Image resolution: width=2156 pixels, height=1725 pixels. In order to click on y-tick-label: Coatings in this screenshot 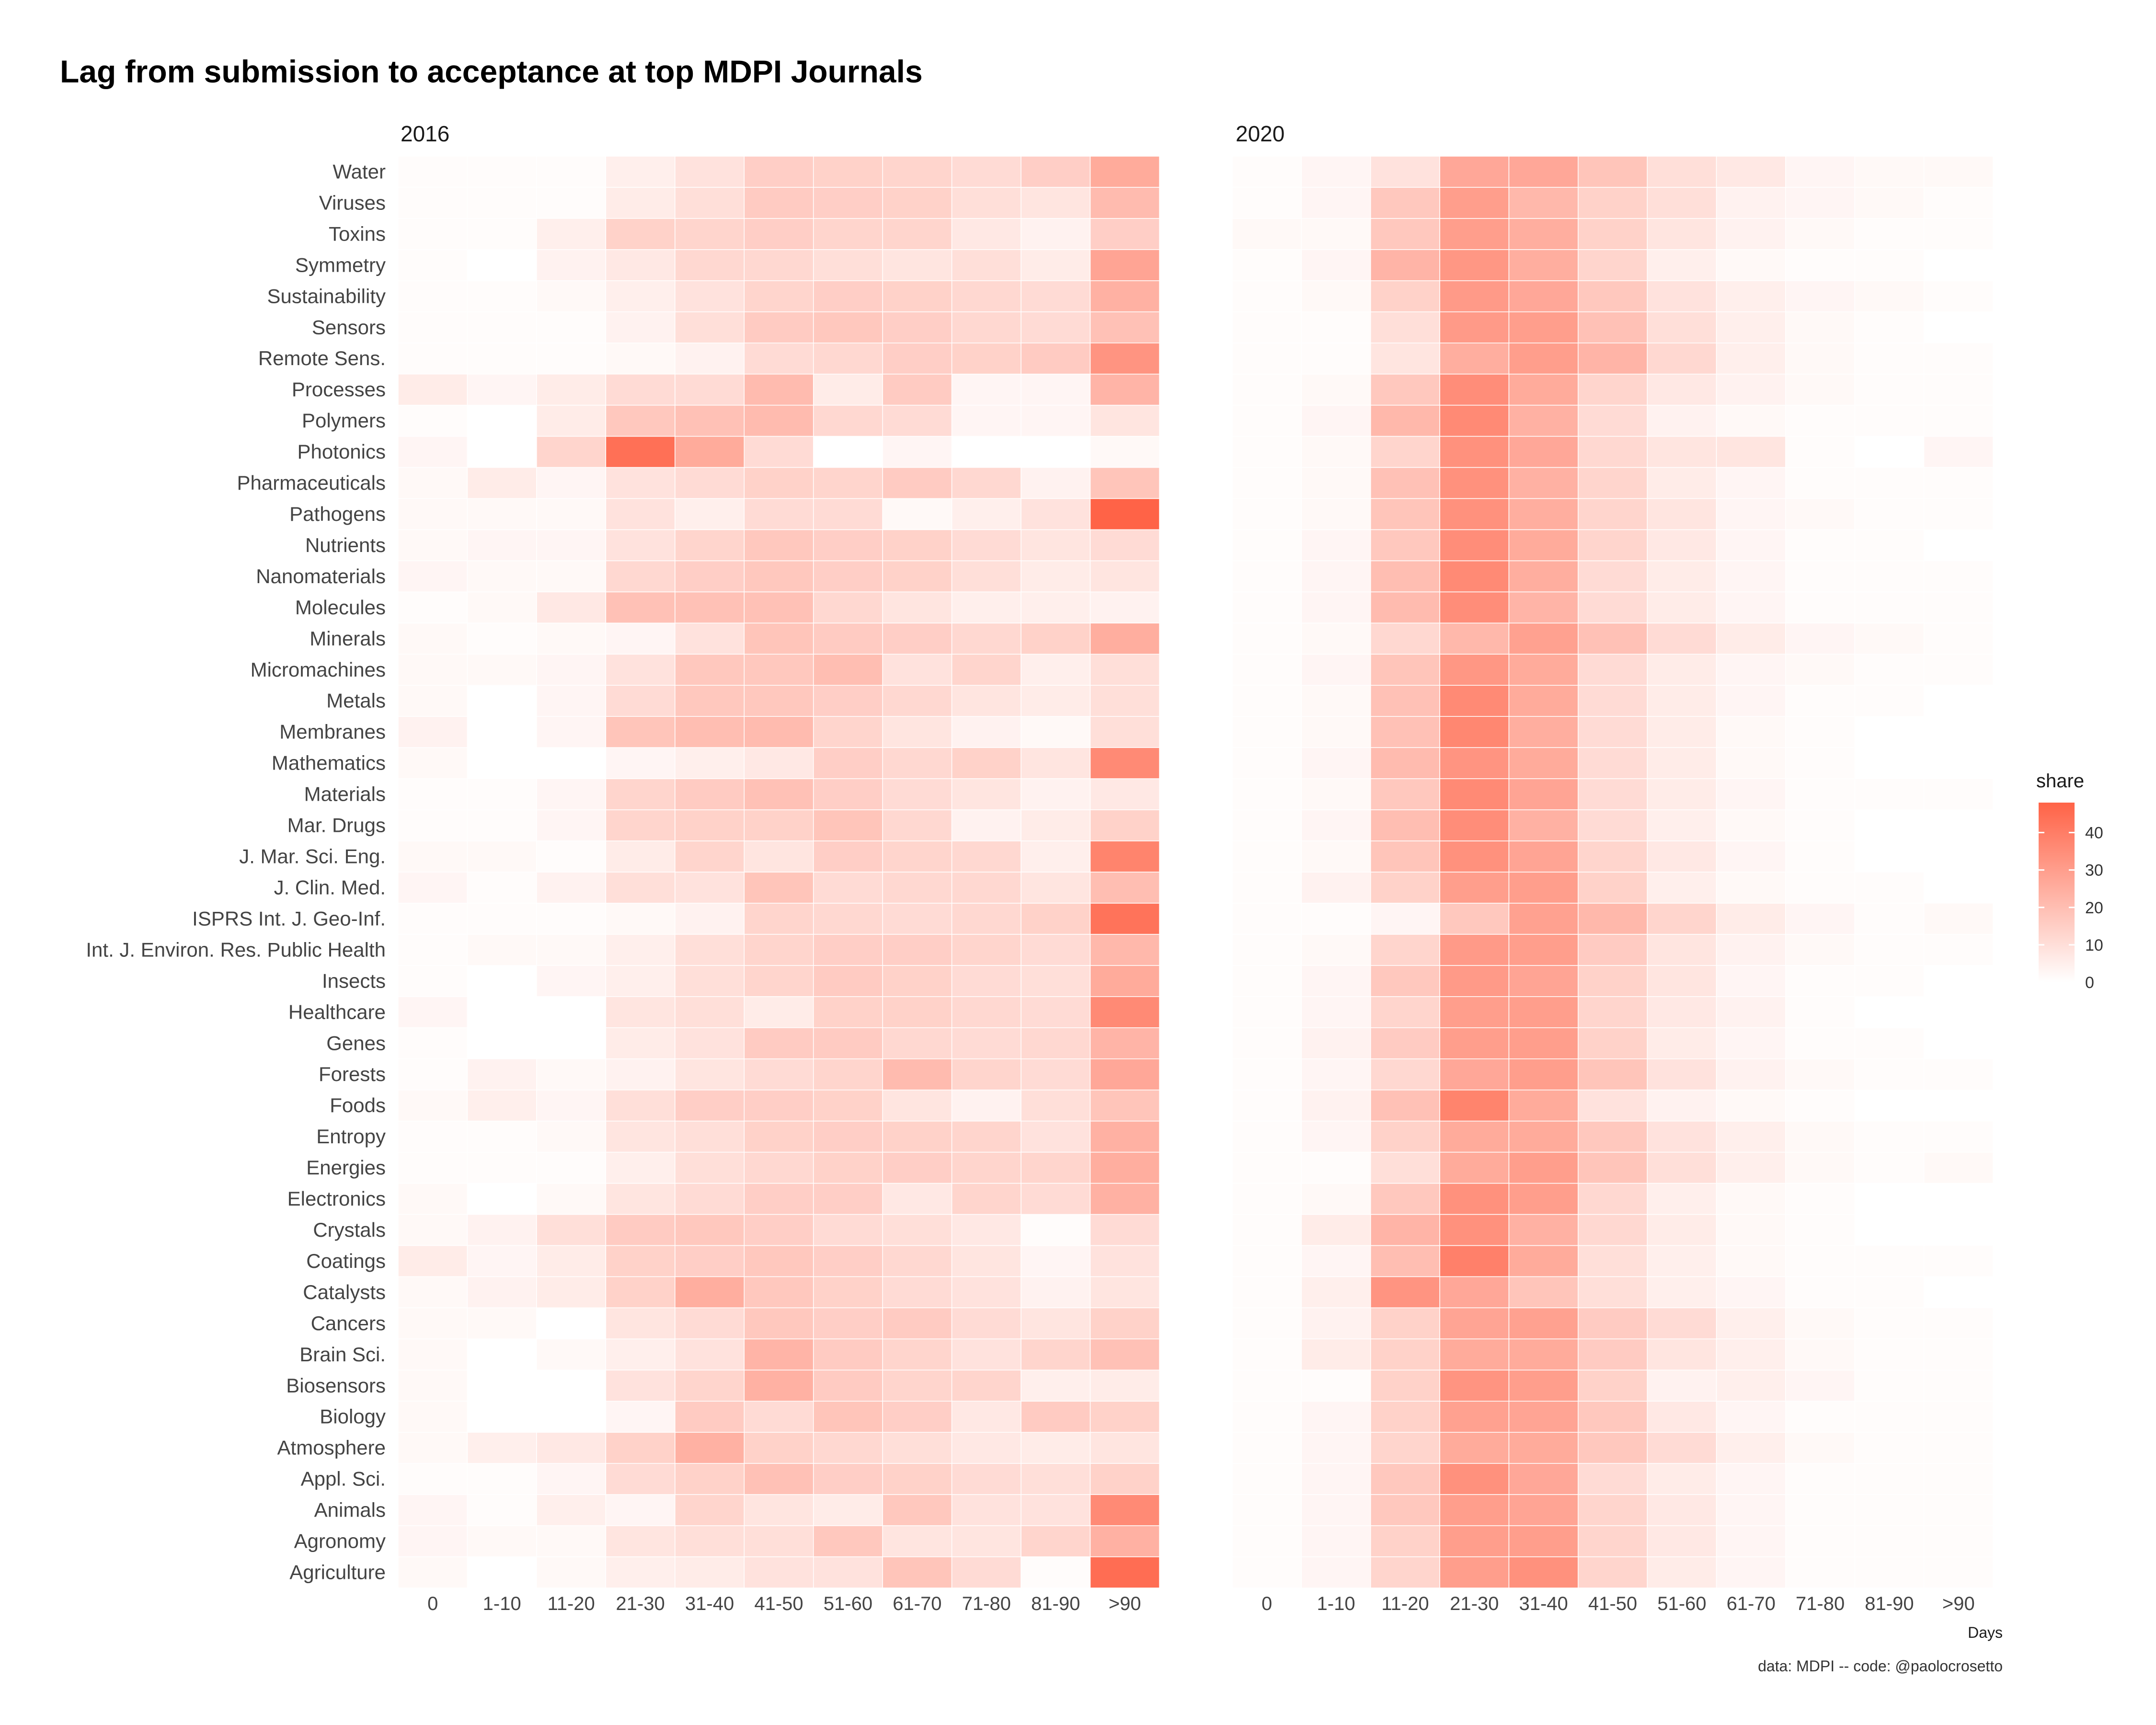, I will do `click(346, 1261)`.